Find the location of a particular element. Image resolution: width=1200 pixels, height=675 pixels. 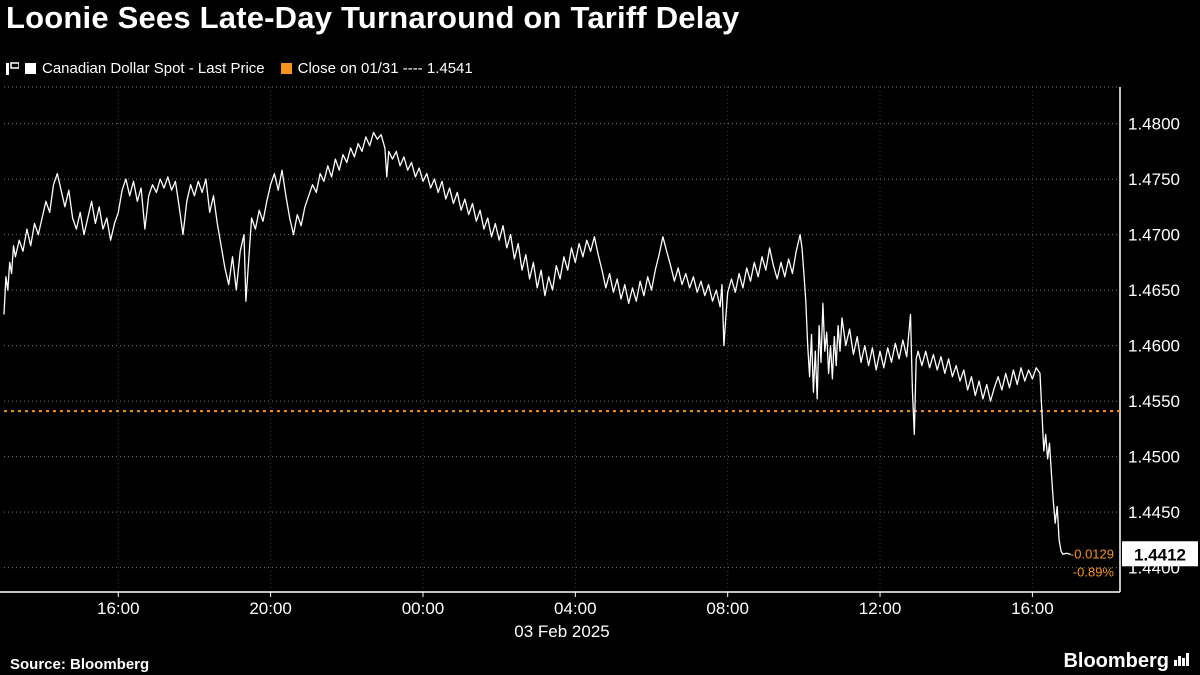

x-axis-label: 08:00 is located at coordinates (727, 608).